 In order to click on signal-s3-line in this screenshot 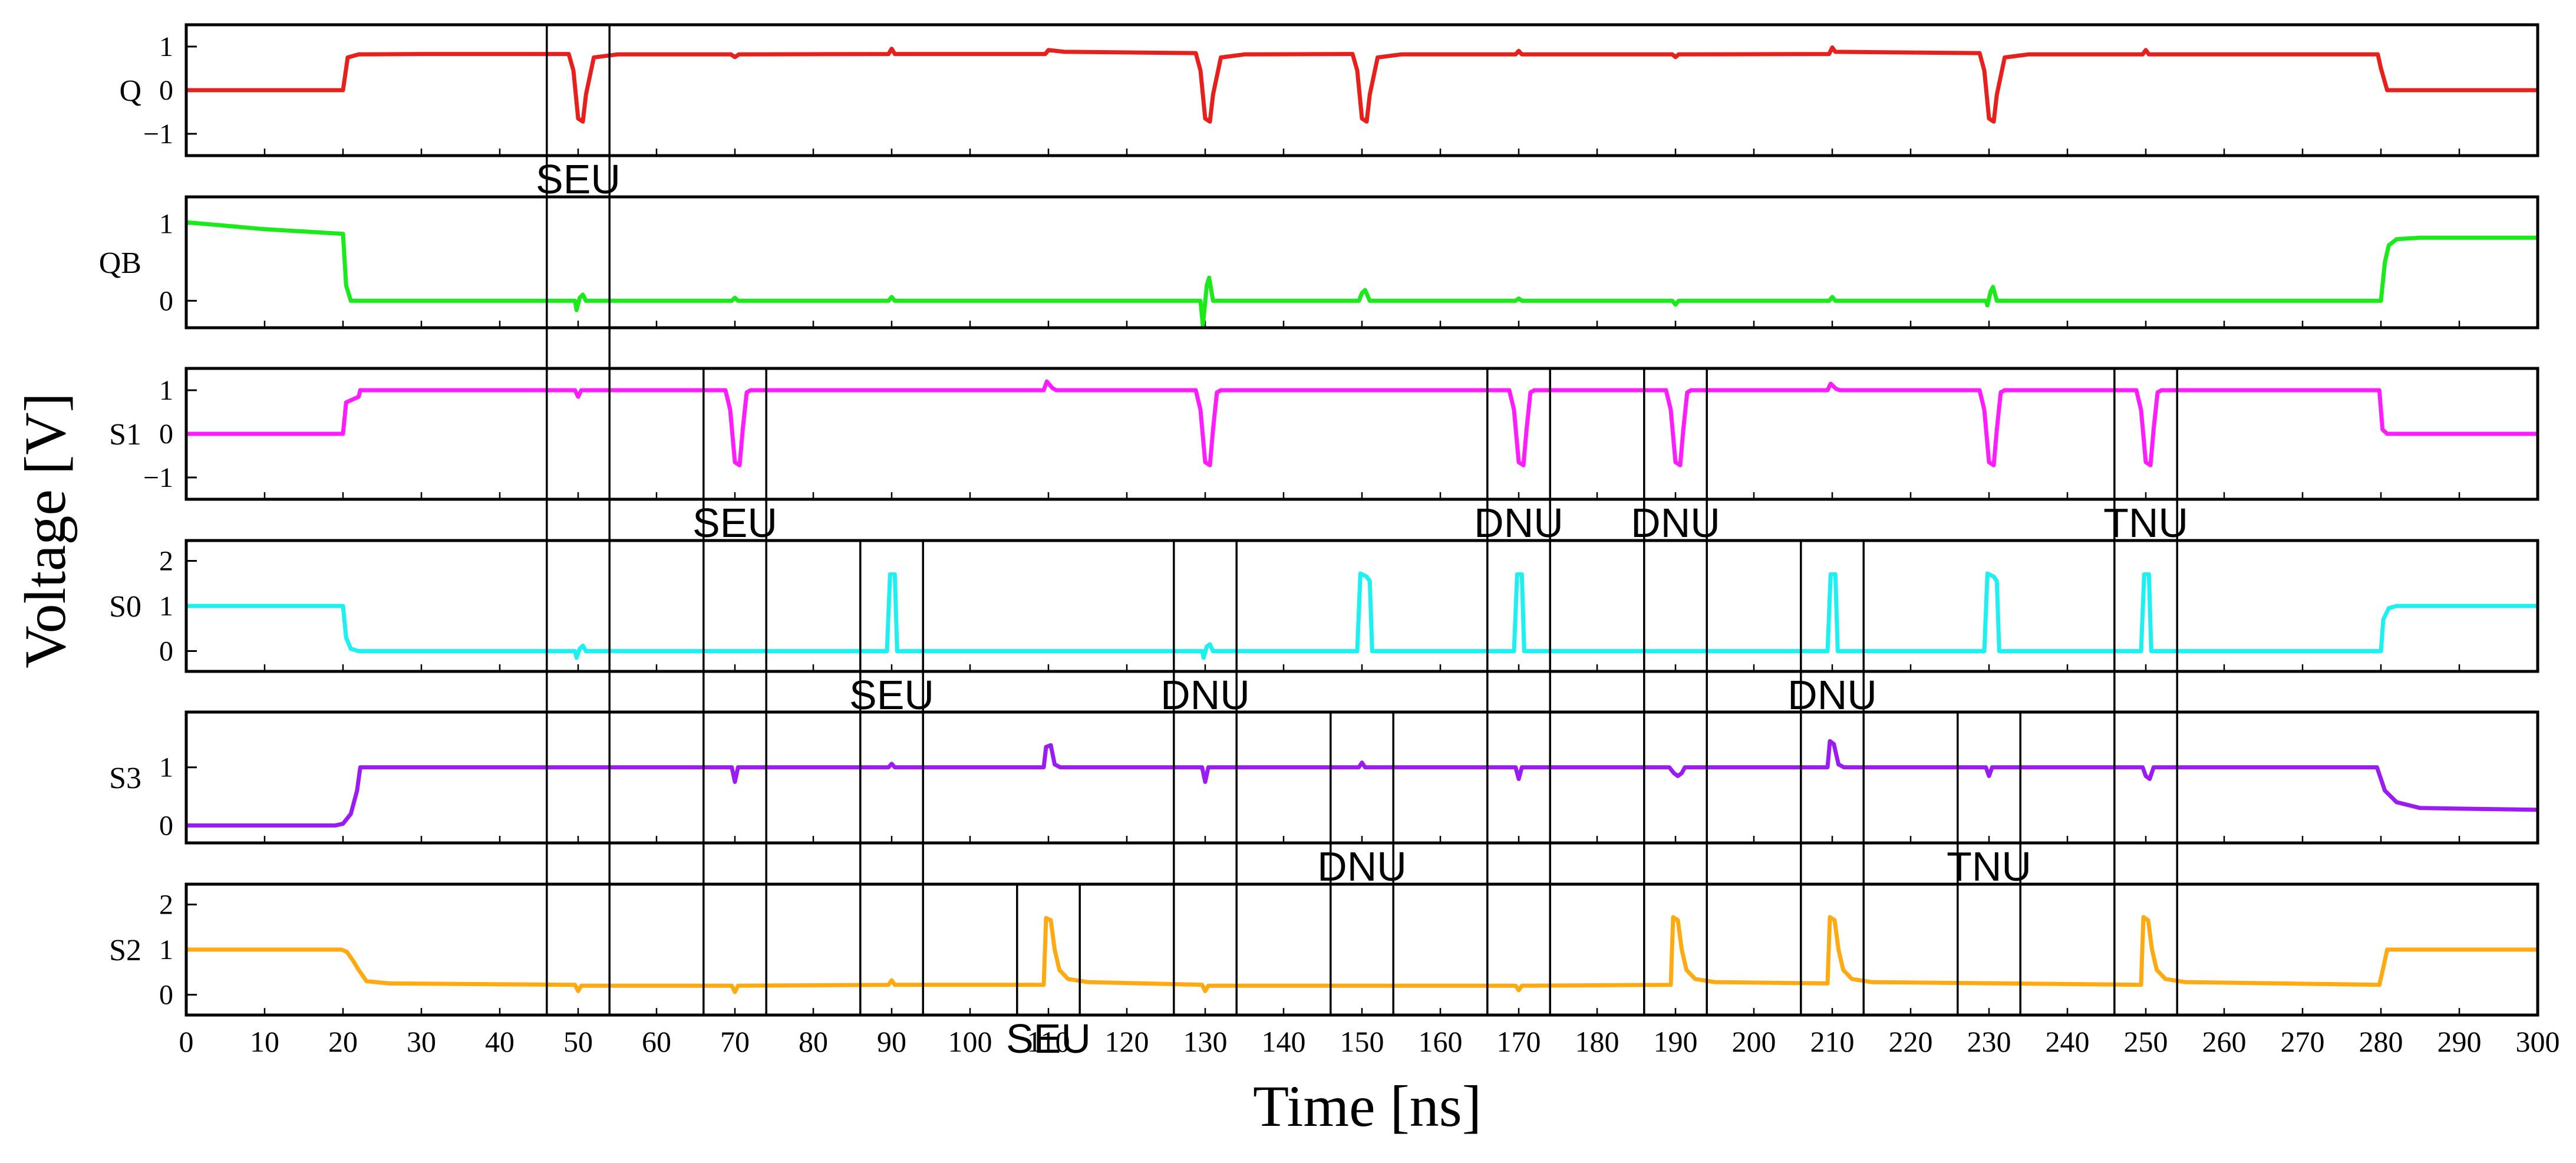, I will do `click(1362, 783)`.